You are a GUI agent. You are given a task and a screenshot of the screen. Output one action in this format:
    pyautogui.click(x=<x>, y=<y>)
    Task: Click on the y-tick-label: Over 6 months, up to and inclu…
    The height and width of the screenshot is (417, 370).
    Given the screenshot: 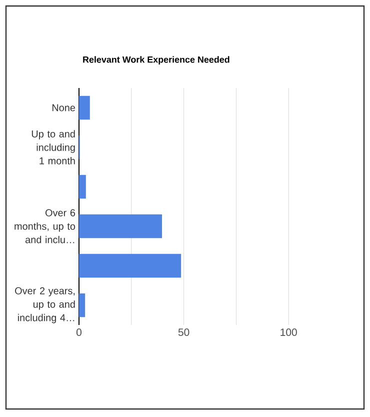 What is the action you would take?
    pyautogui.click(x=45, y=226)
    